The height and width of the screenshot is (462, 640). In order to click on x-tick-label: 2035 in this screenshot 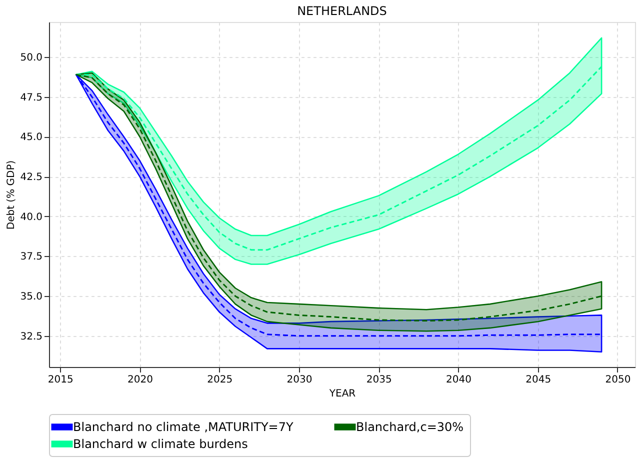, I will do `click(379, 380)`.